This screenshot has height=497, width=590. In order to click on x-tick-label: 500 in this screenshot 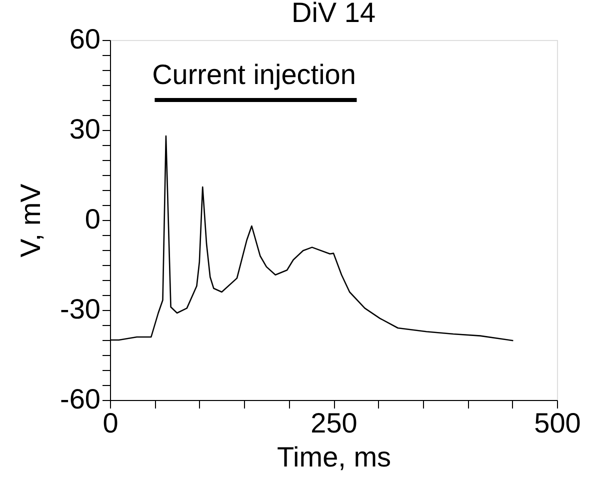, I will do `click(557, 423)`.